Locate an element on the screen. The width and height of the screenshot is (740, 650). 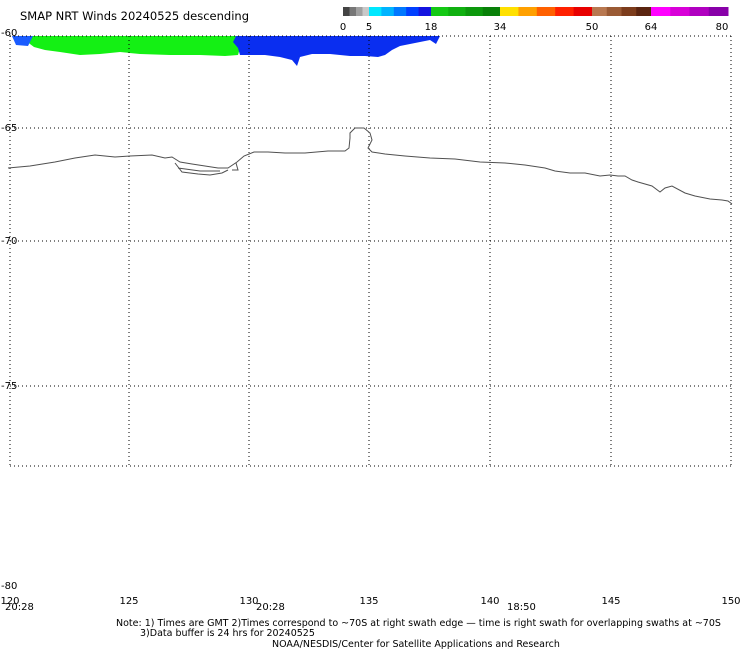
colorbar-tick-34: 34 is located at coordinates (500, 27).